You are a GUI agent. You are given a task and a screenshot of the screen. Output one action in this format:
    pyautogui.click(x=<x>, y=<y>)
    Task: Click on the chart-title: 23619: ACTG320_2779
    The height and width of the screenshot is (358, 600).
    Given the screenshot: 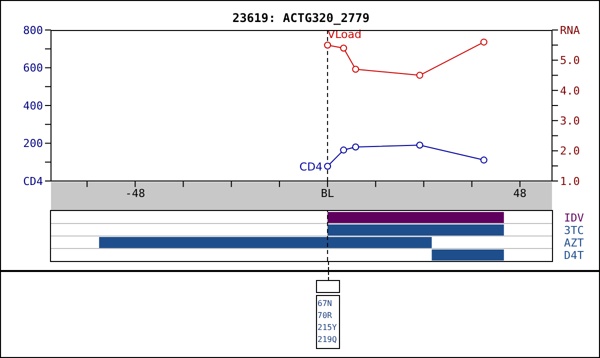 What is the action you would take?
    pyautogui.click(x=301, y=18)
    